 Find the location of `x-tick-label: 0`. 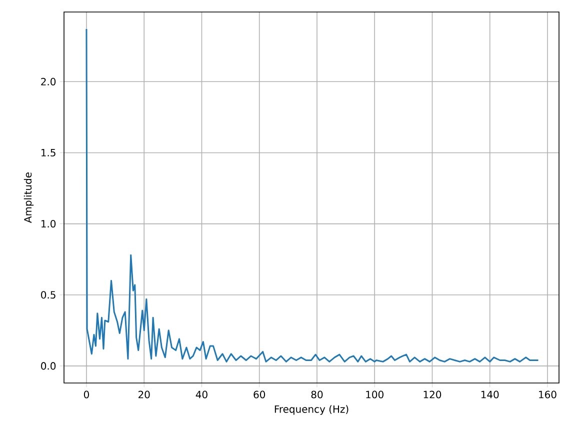

x-tick-label: 0 is located at coordinates (86, 394).